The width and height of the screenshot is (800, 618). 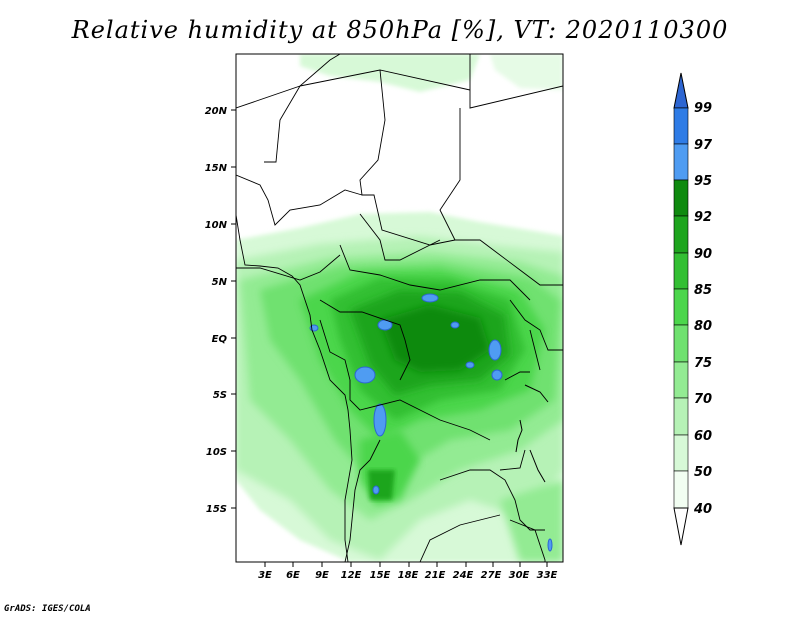 I want to click on colorbar: 99 97 95 92 90 85 80 75 70 60 50 40, so click(x=693, y=309).